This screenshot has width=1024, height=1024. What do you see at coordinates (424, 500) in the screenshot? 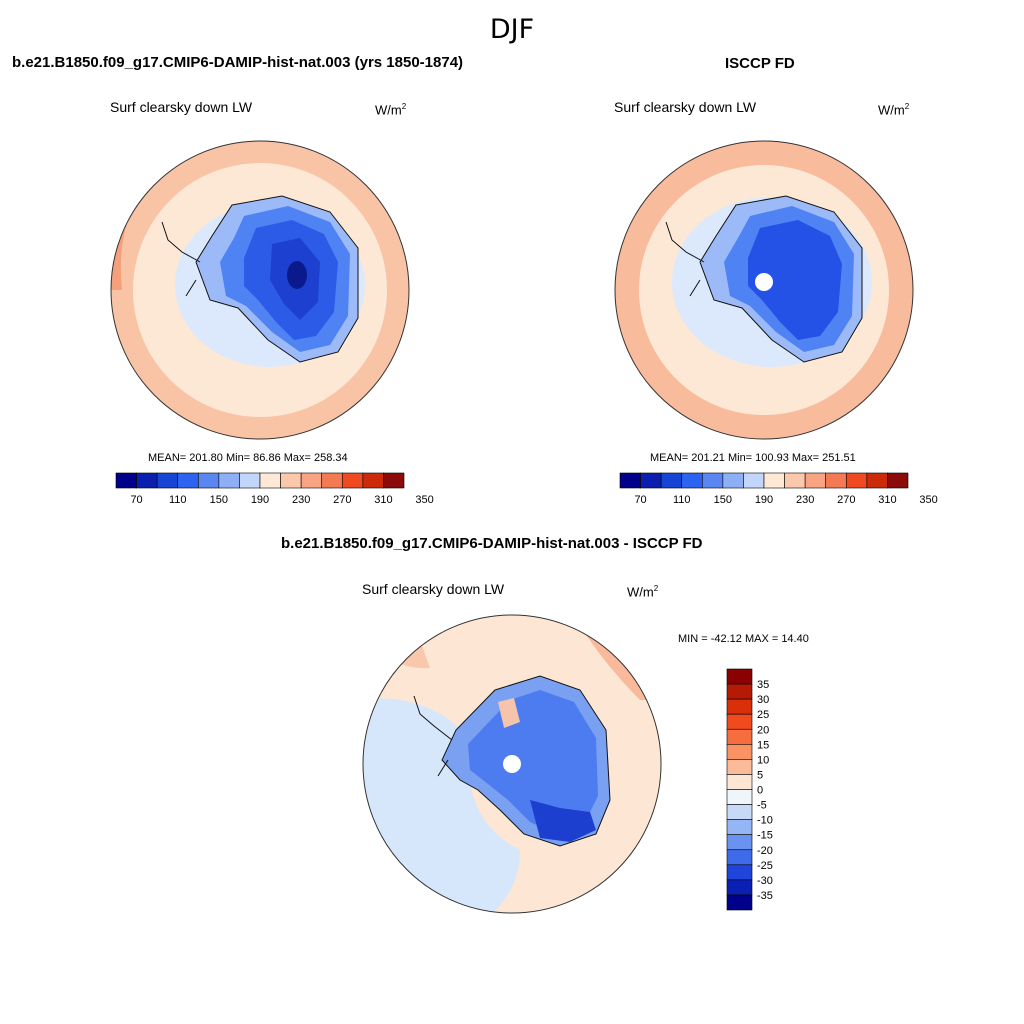
I see `map1-colorbar-label: 350` at bounding box center [424, 500].